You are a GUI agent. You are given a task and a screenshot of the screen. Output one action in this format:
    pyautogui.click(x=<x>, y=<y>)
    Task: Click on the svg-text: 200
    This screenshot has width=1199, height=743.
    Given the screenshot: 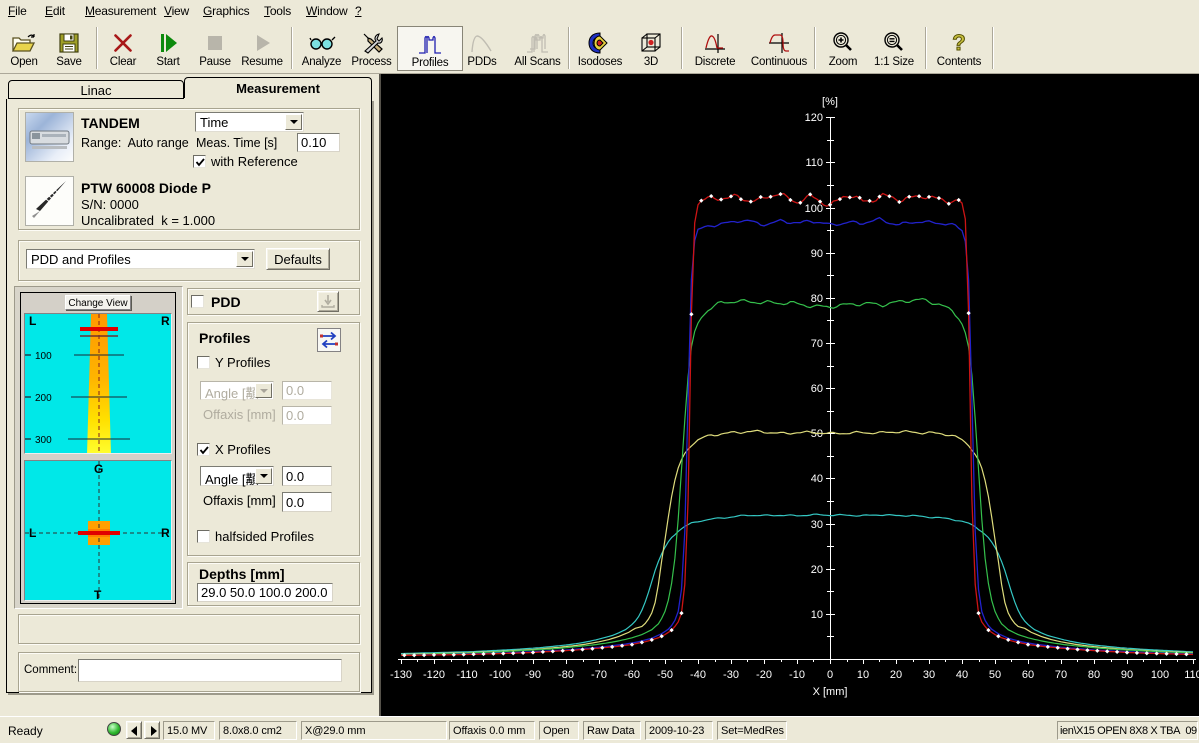 What is the action you would take?
    pyautogui.click(x=43, y=398)
    